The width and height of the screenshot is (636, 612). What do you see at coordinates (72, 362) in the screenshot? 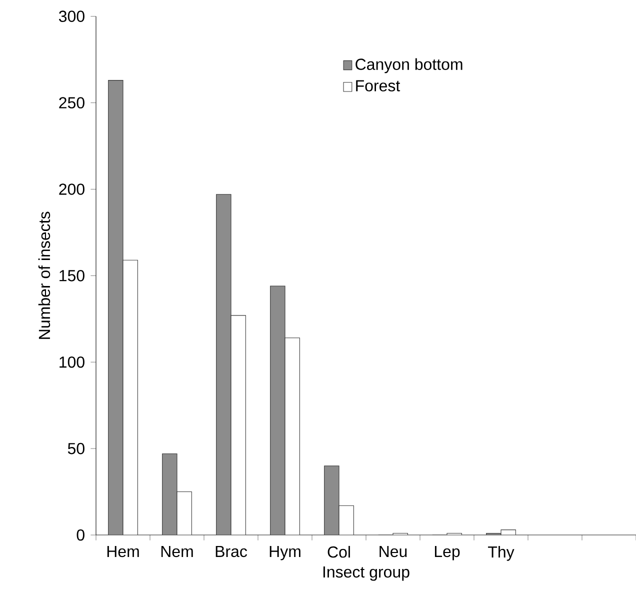
I see `y-tick-label: 100` at bounding box center [72, 362].